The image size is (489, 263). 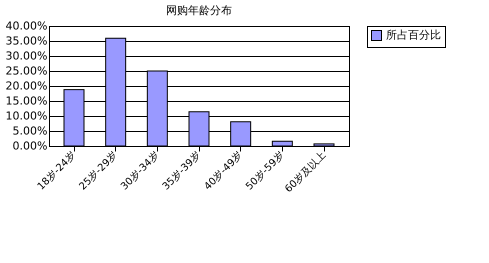 What do you see at coordinates (98, 170) in the screenshot?
I see `x-tick-label: 25岁-29岁` at bounding box center [98, 170].